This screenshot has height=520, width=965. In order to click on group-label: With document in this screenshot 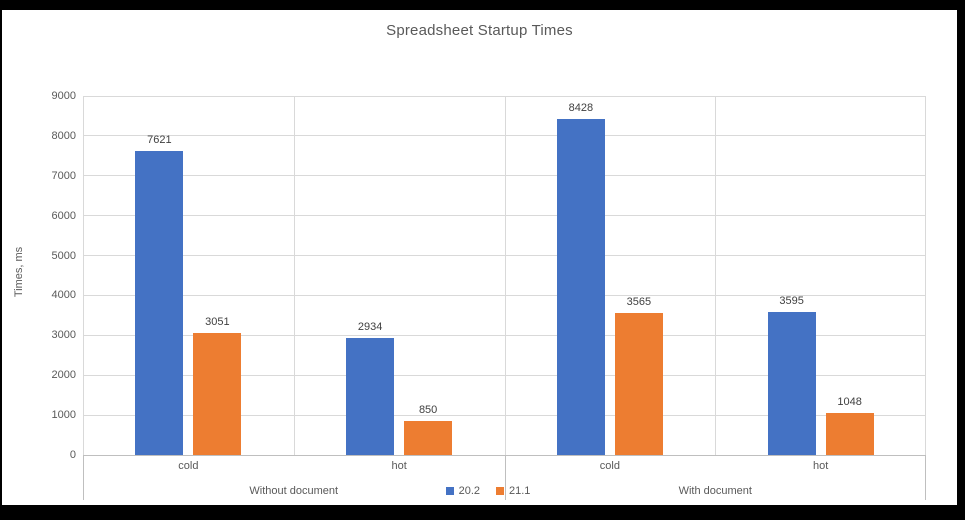, I will do `click(715, 491)`.